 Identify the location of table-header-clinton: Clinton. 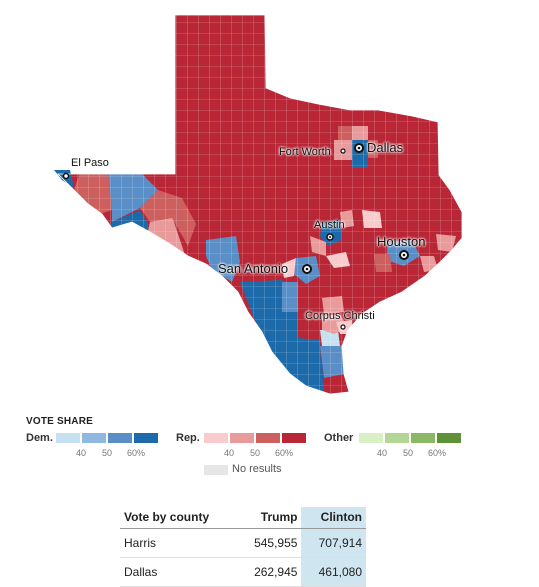
(333, 518).